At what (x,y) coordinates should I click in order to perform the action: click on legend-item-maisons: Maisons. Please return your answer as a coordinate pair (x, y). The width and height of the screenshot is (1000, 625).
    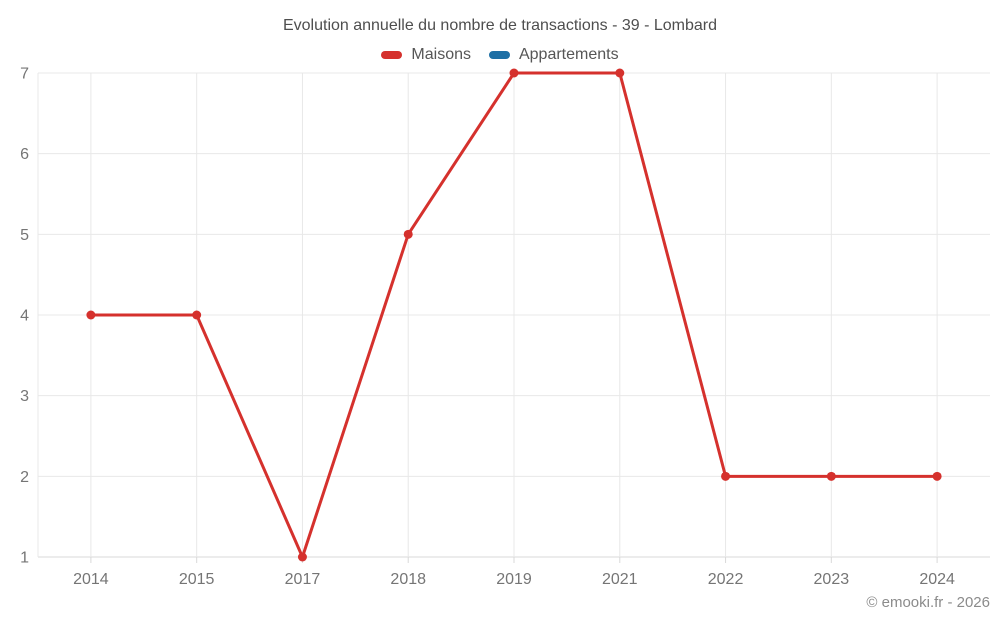
    Looking at the image, I should click on (426, 55).